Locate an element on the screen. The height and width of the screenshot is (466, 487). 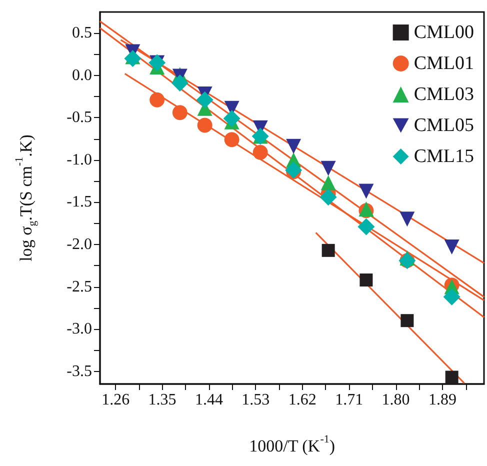
x-tick-label: 1.44 is located at coordinates (208, 400).